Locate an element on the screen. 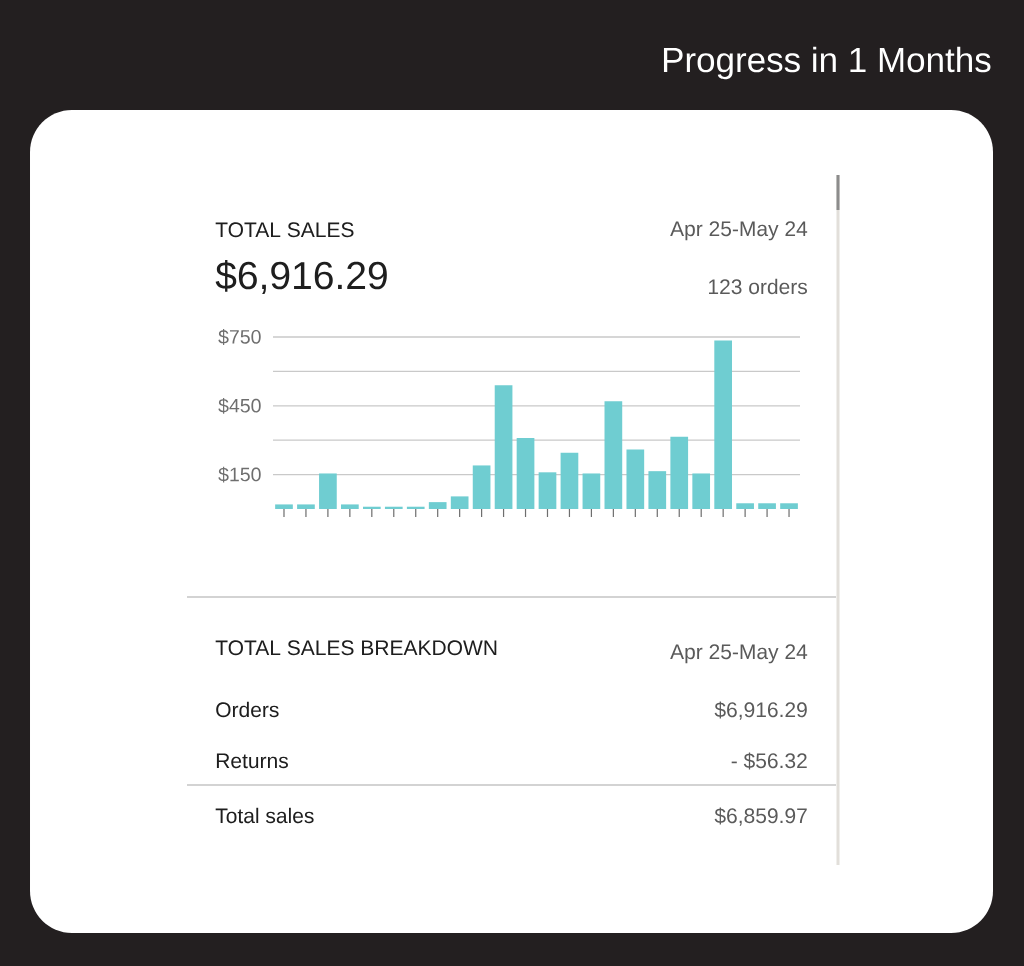 This screenshot has width=1024, height=966. text: 123 orders is located at coordinates (758, 286).